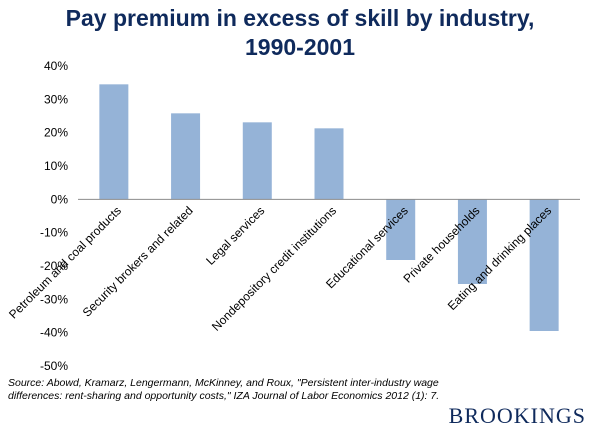  I want to click on y-tick-label: 20%, so click(56, 133).